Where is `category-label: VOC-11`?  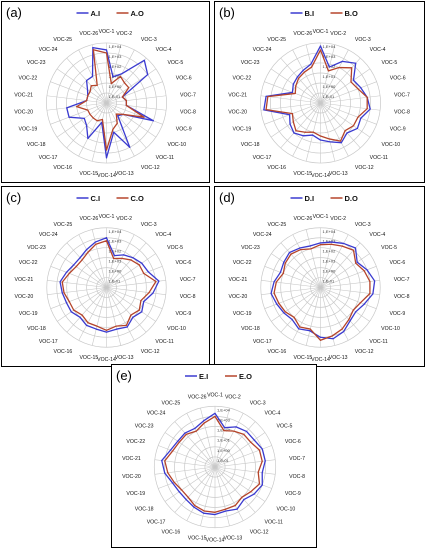
category-label: VOC-11 is located at coordinates (165, 158).